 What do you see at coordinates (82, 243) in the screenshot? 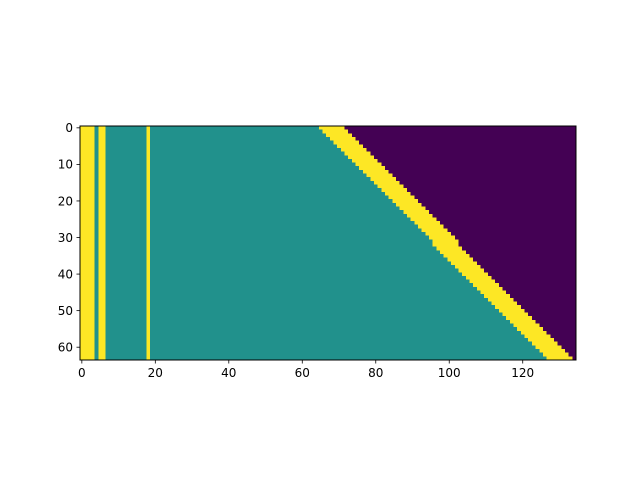
I see `heatmap-column-high` at bounding box center [82, 243].